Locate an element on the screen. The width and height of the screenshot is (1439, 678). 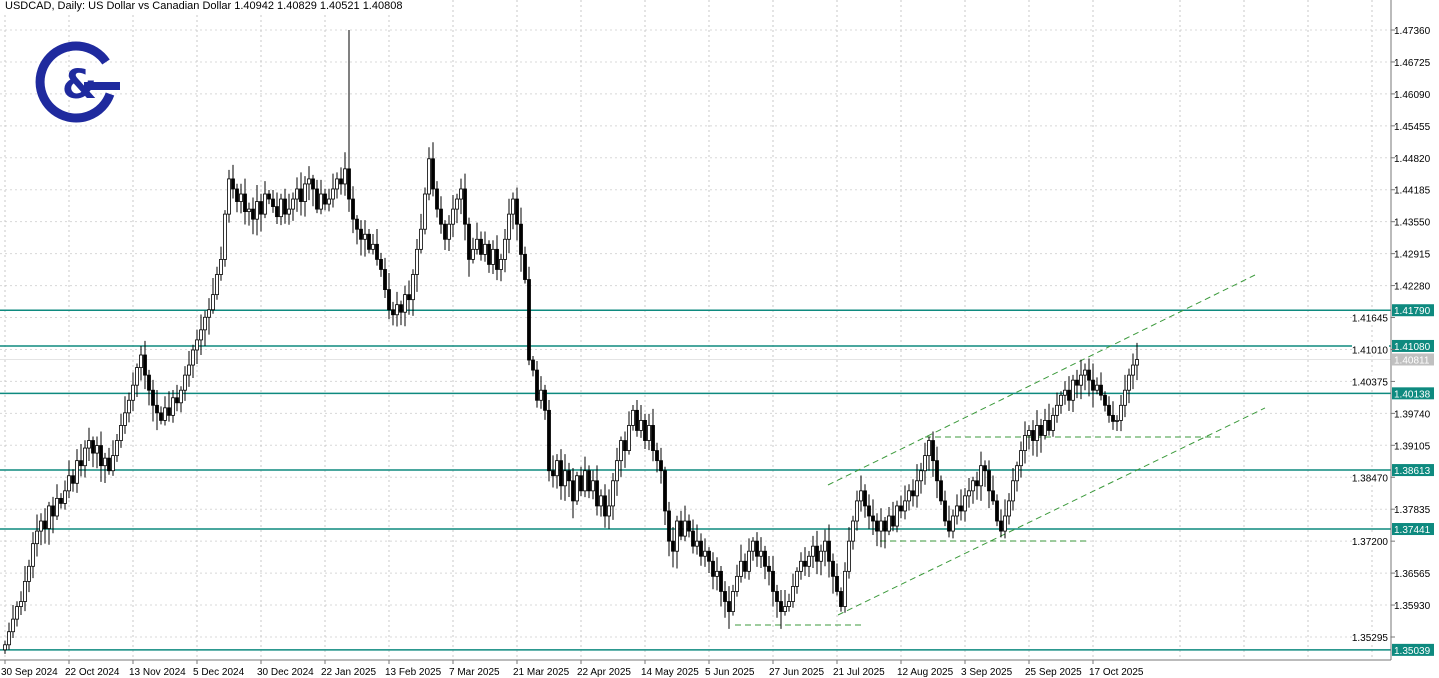
level-label: 1.41080 is located at coordinates (1412, 347).